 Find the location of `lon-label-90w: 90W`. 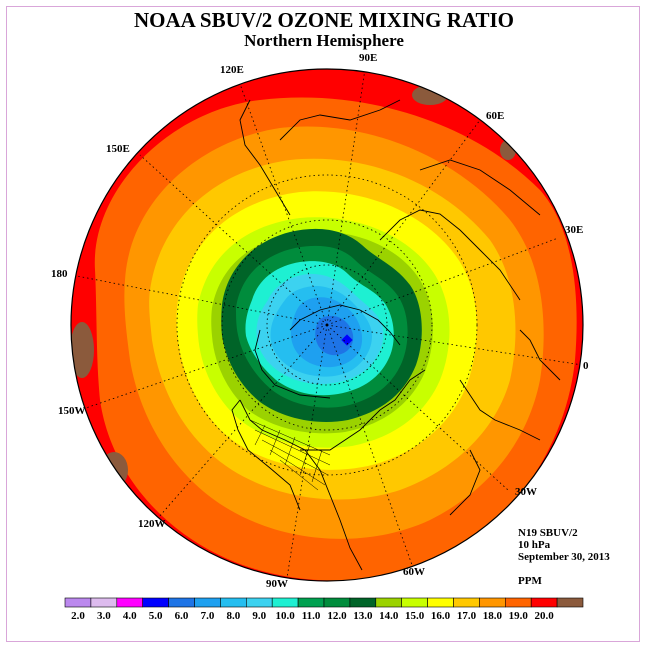

lon-label-90w: 90W is located at coordinates (277, 584).